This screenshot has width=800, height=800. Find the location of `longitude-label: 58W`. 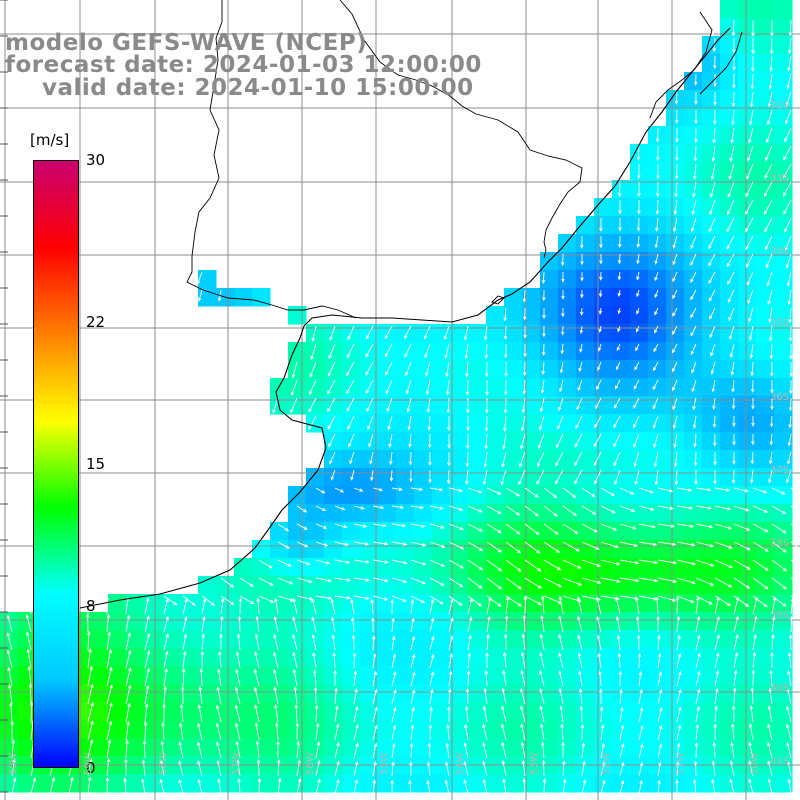

longitude-label: 58W is located at coordinates (163, 763).